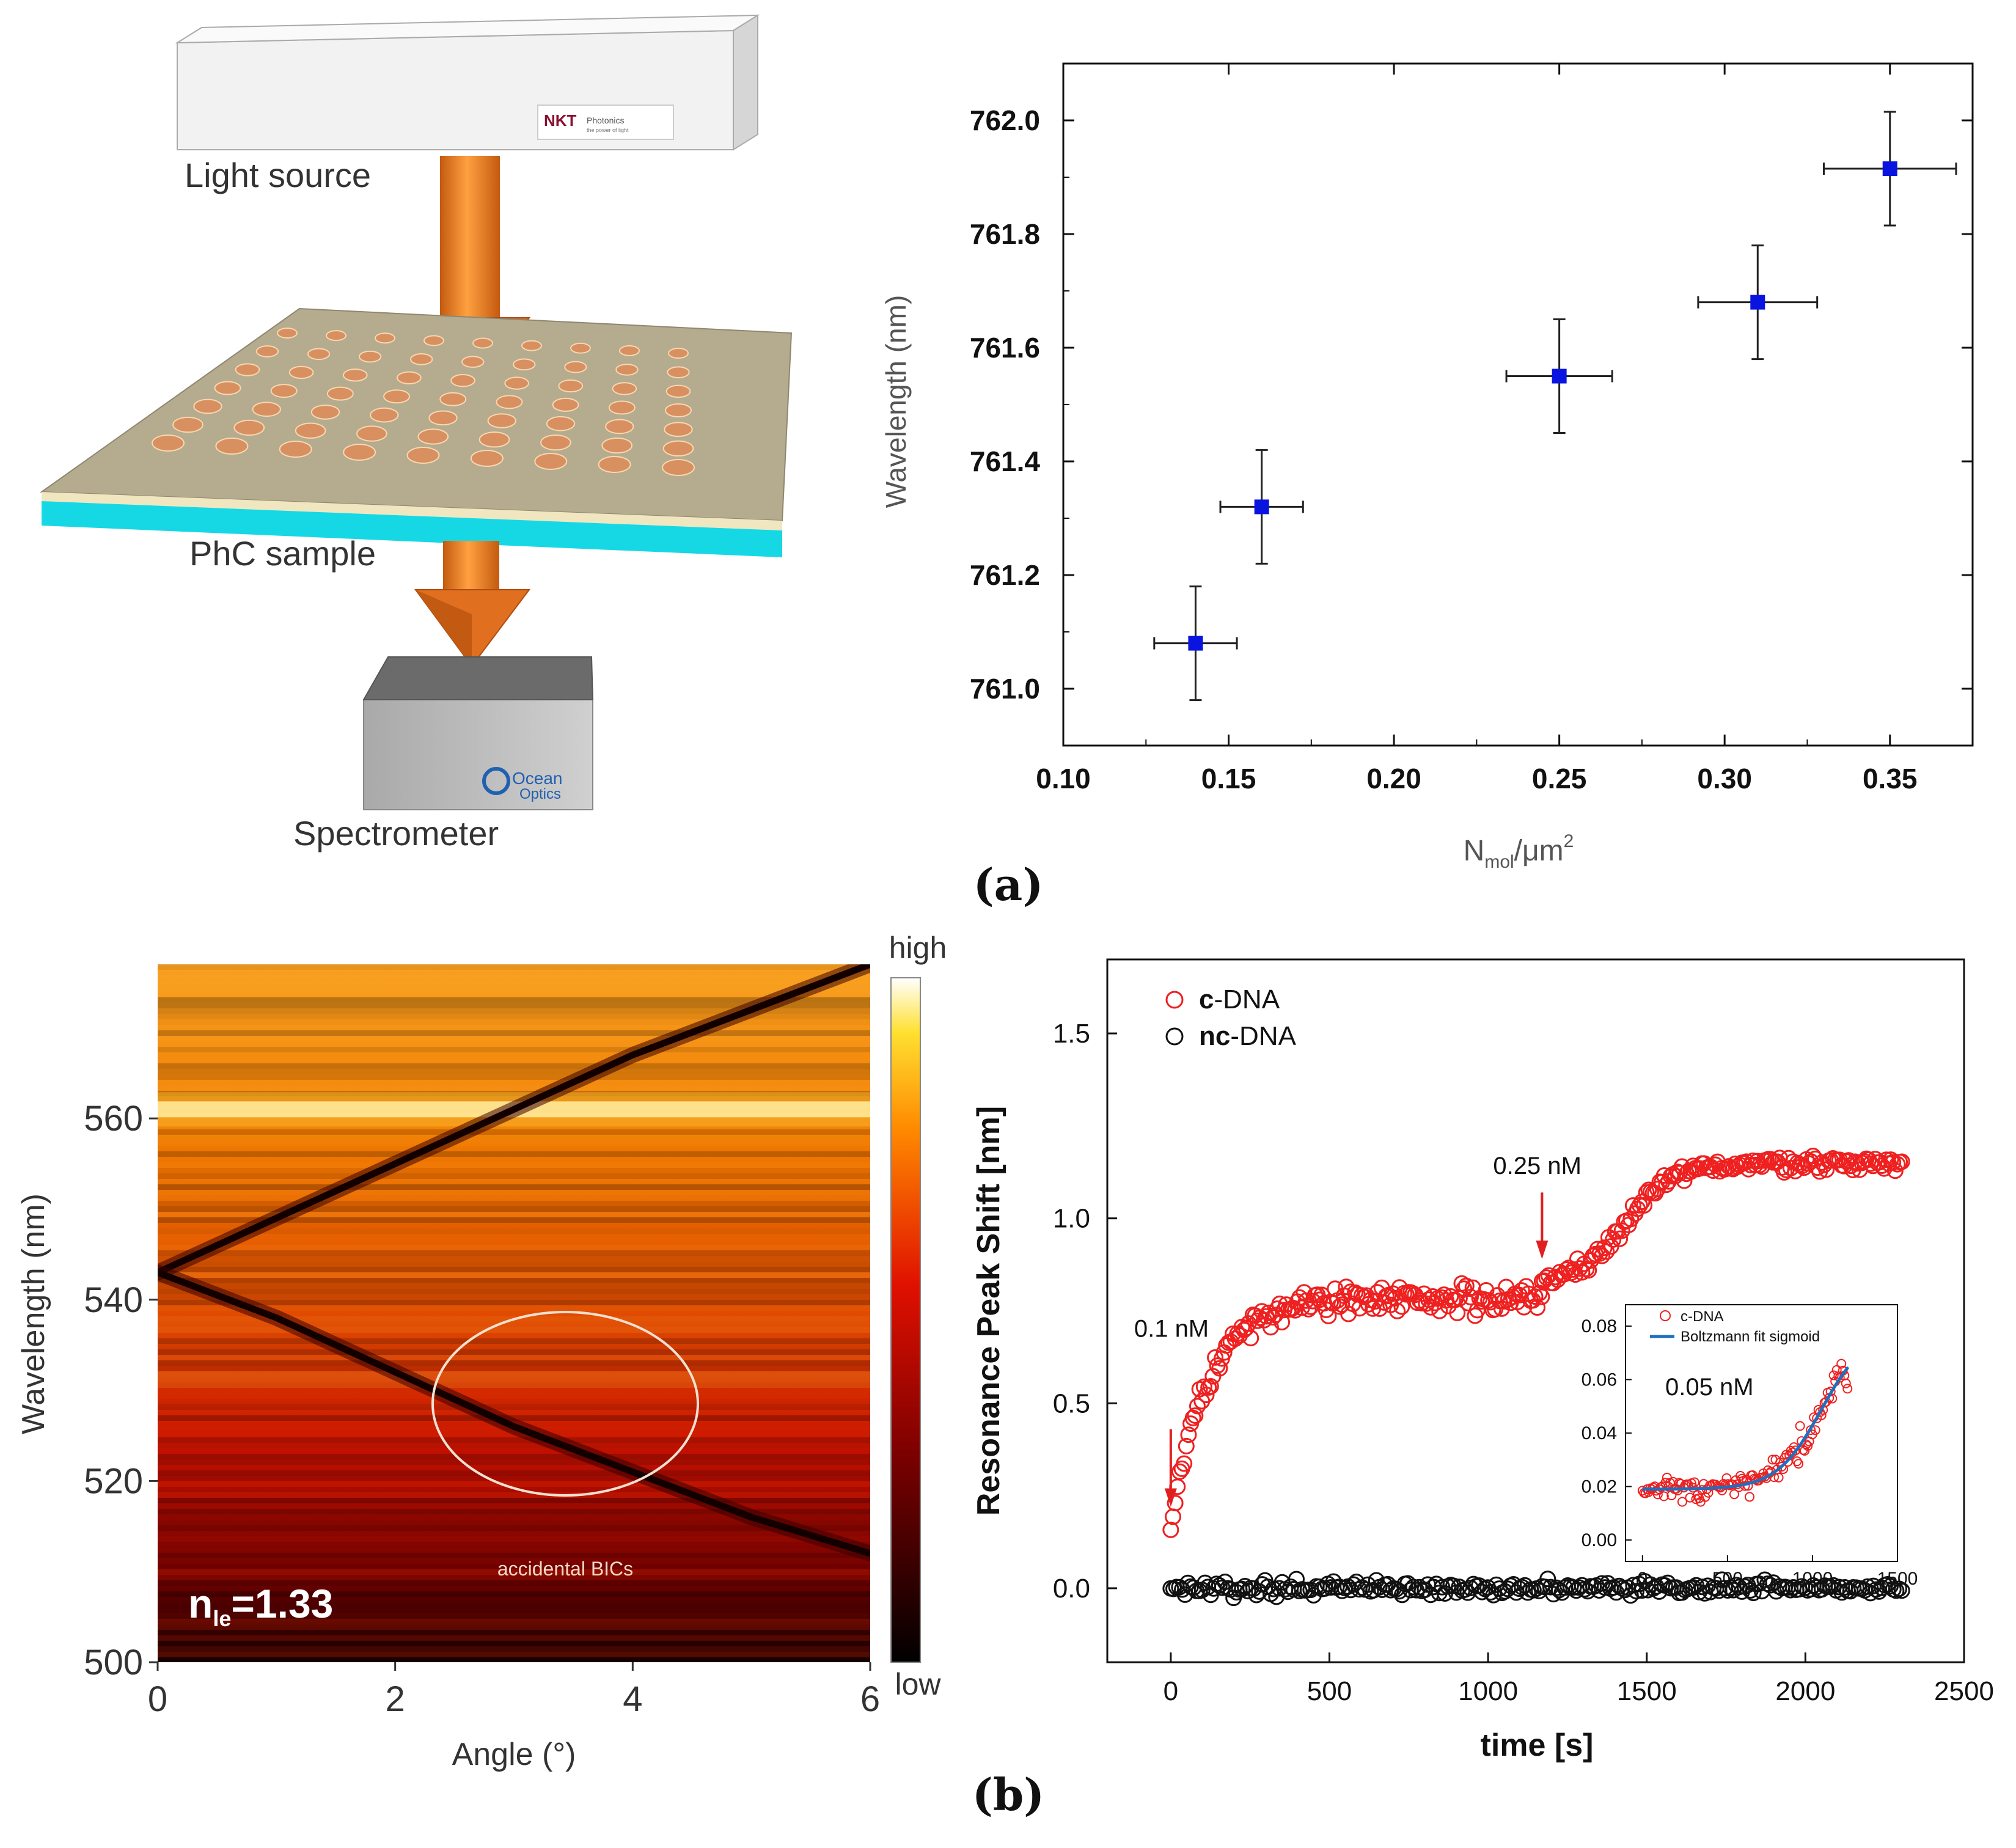 The width and height of the screenshot is (2016, 1848). What do you see at coordinates (1560, 779) in the screenshot?
I see `x-tick-label: 0.25` at bounding box center [1560, 779].